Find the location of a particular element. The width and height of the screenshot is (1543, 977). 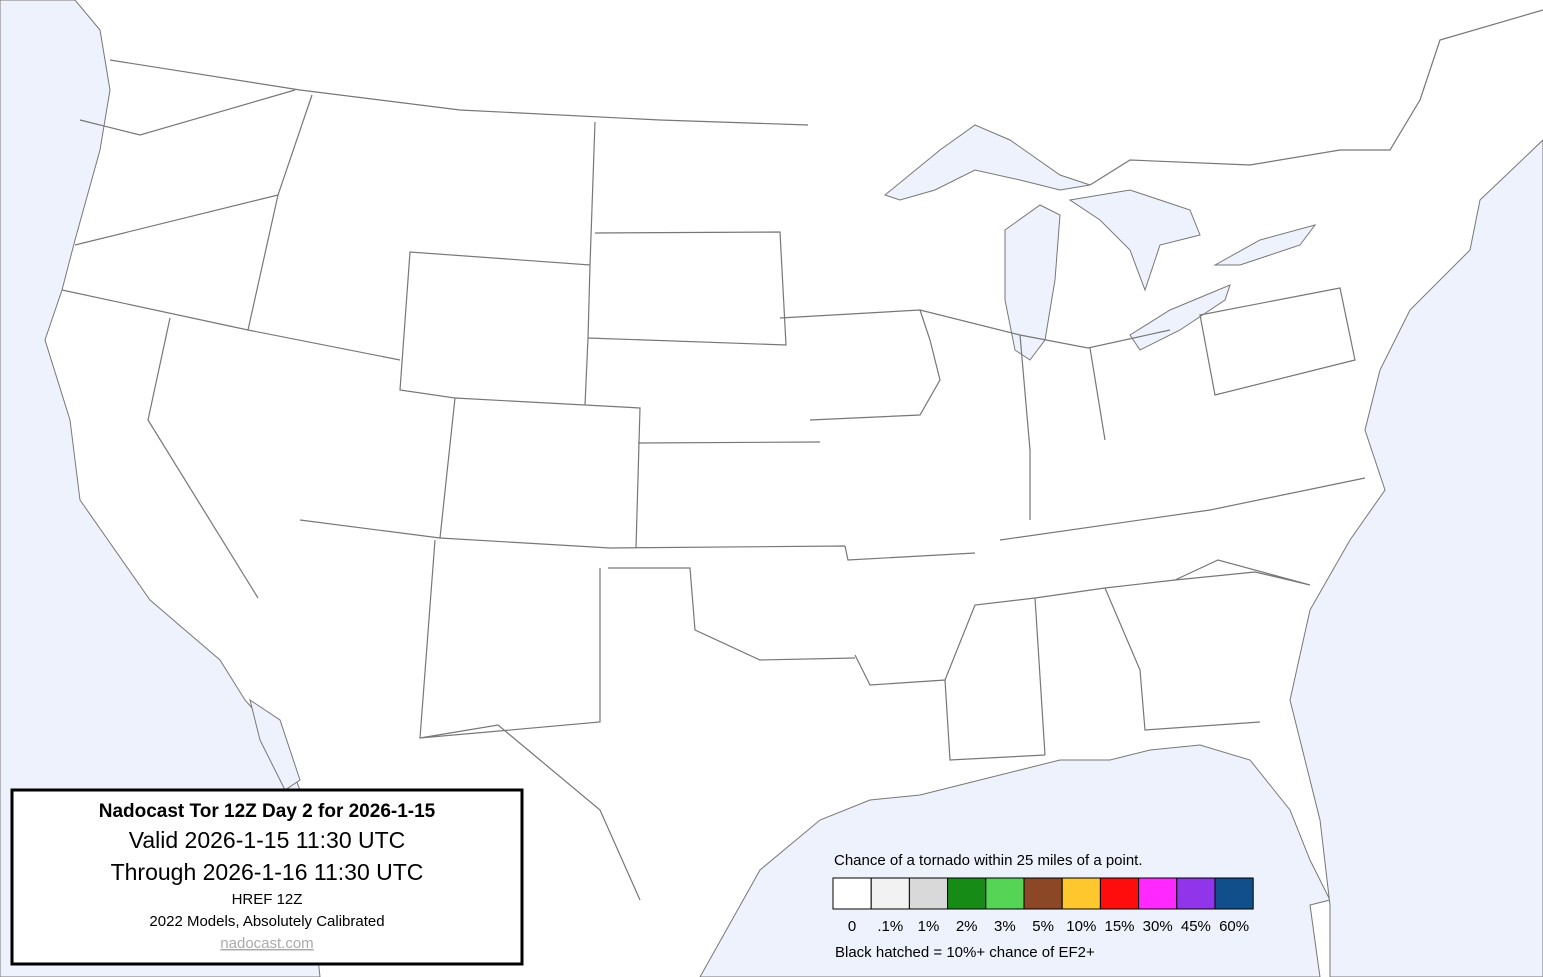

legend-label: 10% is located at coordinates (1081, 926).